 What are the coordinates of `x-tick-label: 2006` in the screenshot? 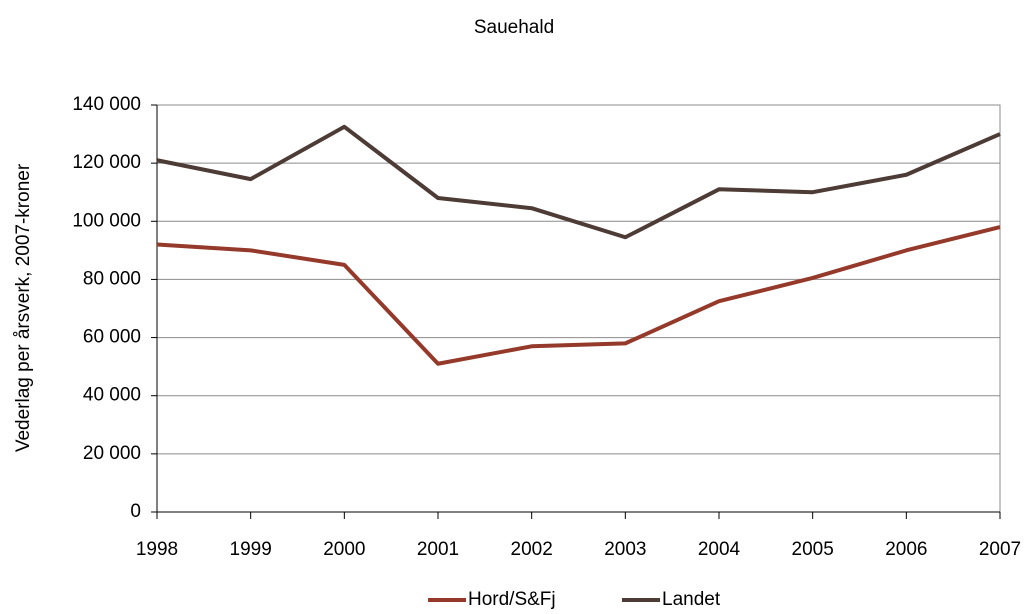 It's located at (906, 549).